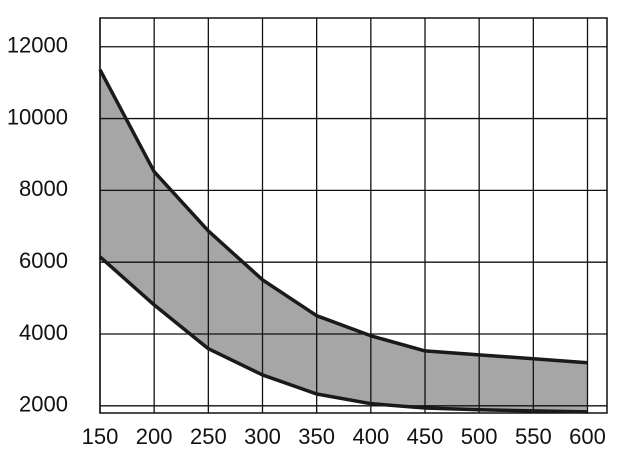 The width and height of the screenshot is (625, 454). What do you see at coordinates (43, 332) in the screenshot?
I see `y-tick-label: 4000` at bounding box center [43, 332].